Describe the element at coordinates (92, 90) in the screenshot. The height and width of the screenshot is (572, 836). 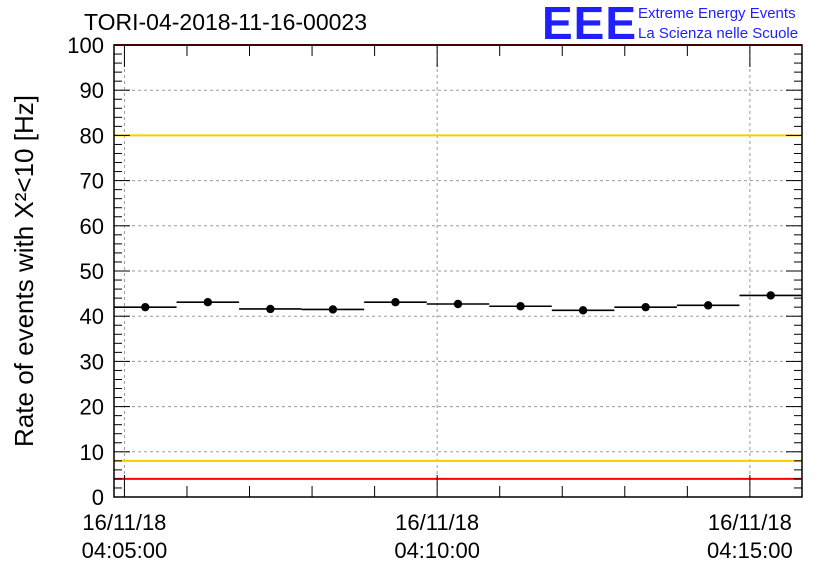
I see `y-tick-label: 90` at that location.